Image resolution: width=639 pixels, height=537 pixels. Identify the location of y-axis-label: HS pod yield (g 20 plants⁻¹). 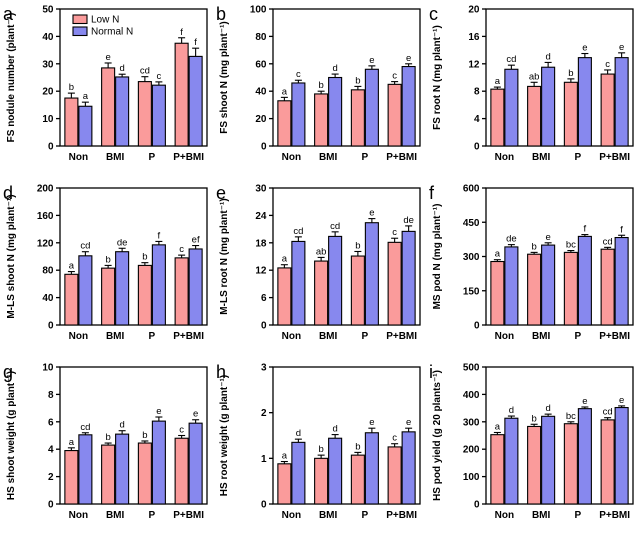
(437, 435).